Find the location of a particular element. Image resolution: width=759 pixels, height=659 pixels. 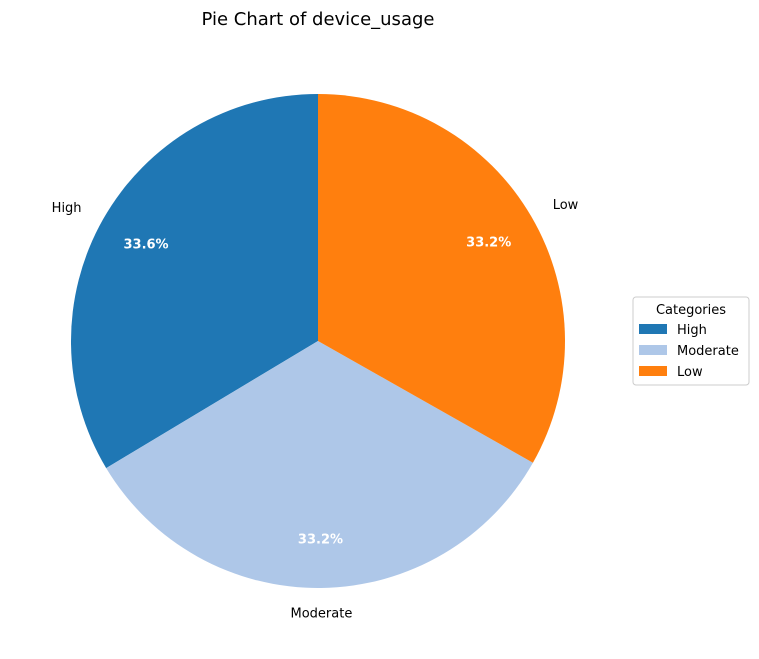

percent-label-moderate: 33.2% is located at coordinates (320, 540).